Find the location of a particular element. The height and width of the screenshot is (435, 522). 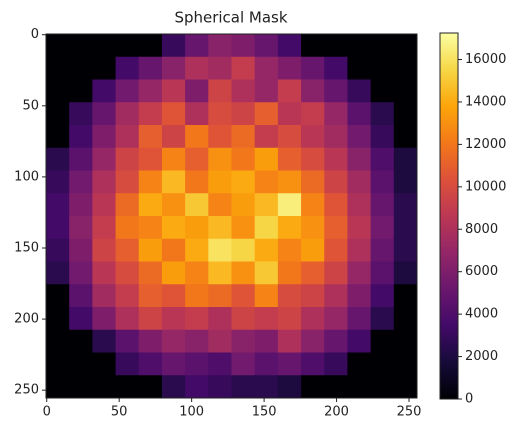

y-tick-label: 250 is located at coordinates (26, 390).